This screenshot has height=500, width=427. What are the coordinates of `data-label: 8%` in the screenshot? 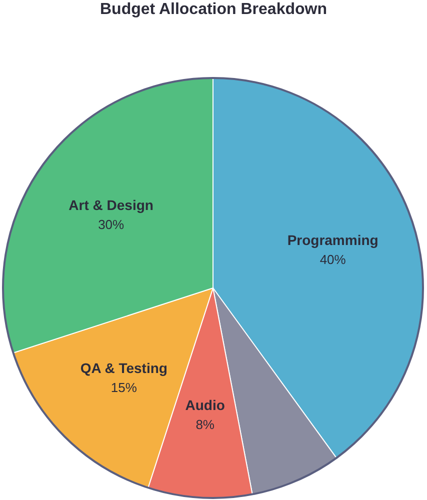 It's located at (205, 424).